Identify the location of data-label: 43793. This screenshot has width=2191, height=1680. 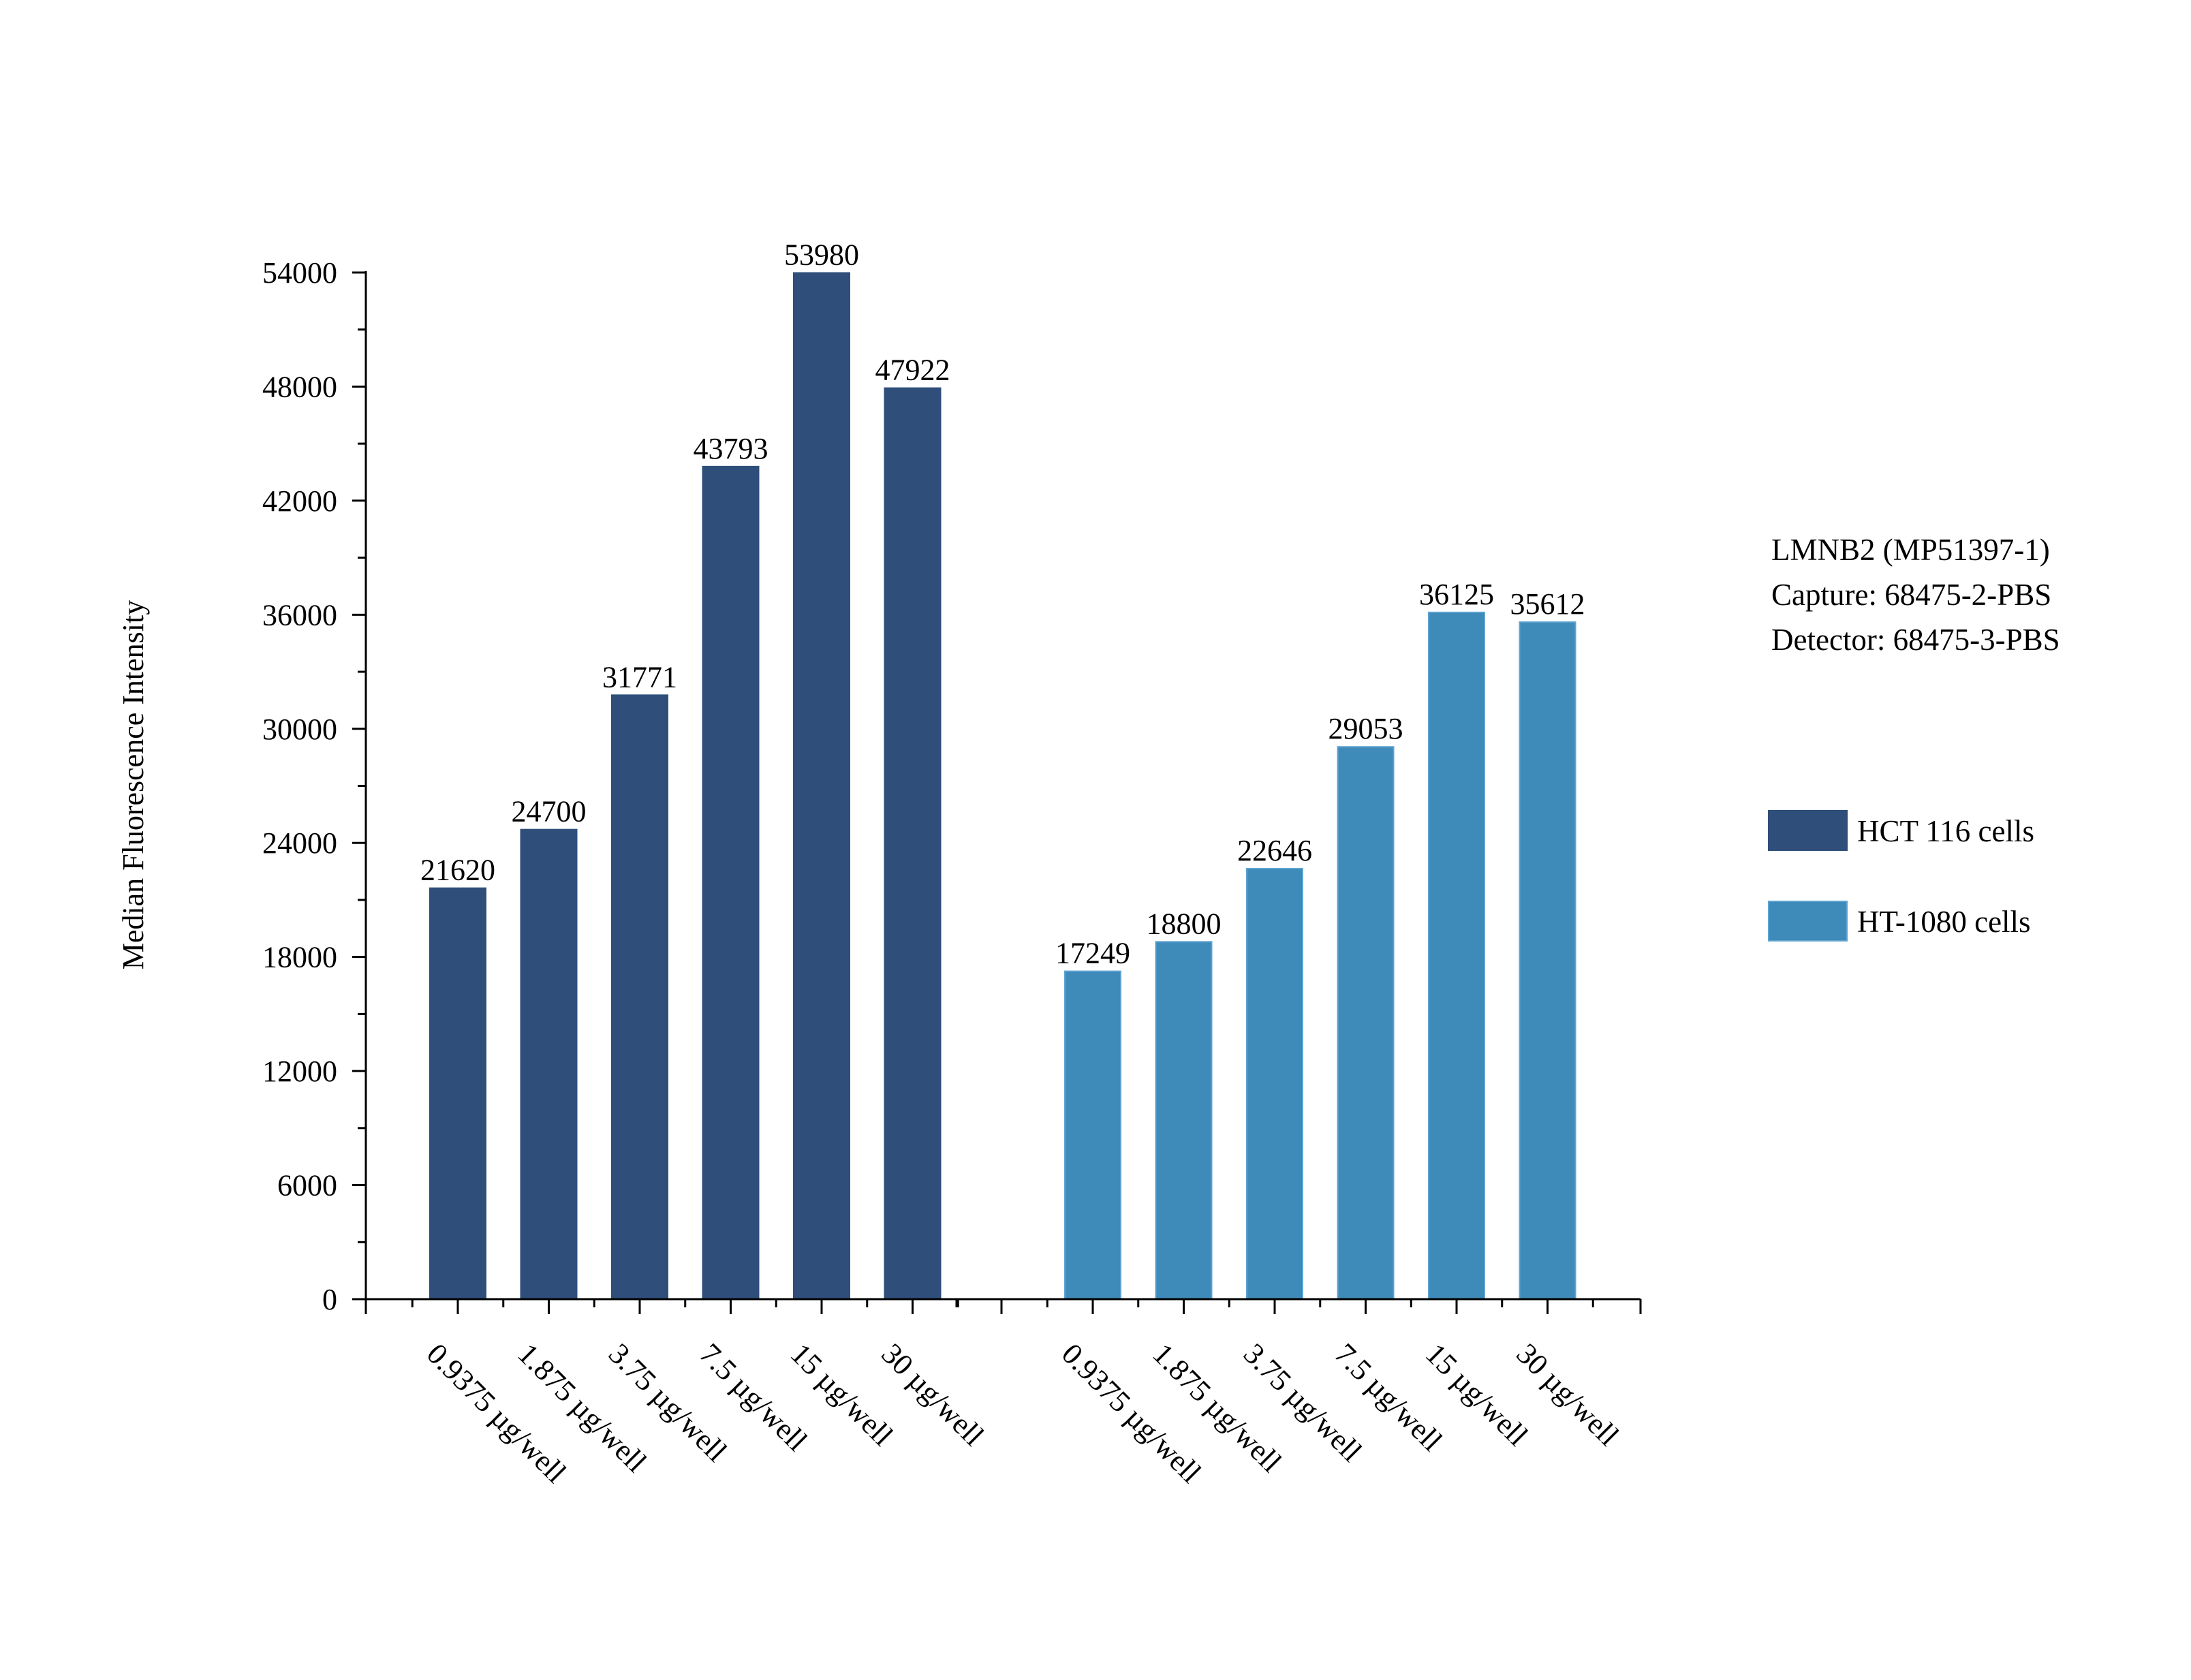
(731, 448).